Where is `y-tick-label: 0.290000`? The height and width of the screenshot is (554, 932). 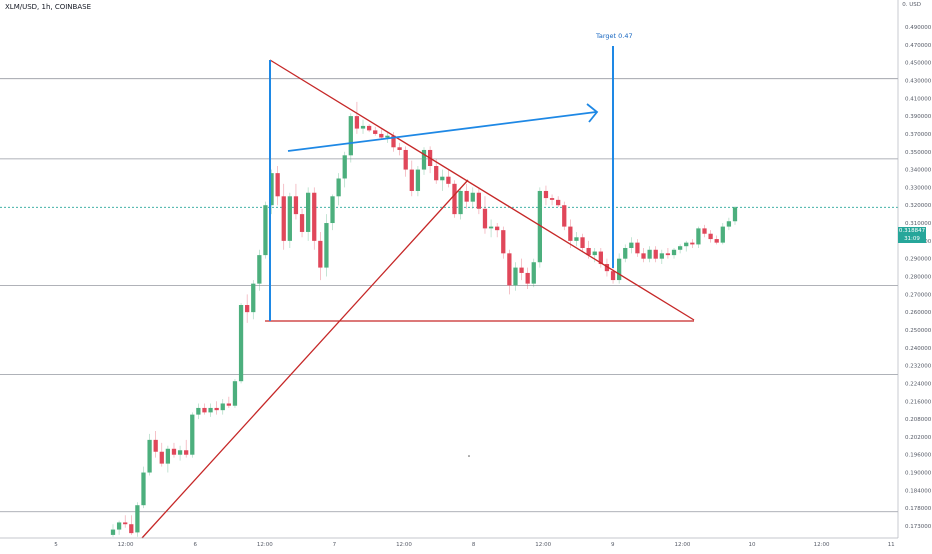 y-tick-label: 0.290000 is located at coordinates (918, 260).